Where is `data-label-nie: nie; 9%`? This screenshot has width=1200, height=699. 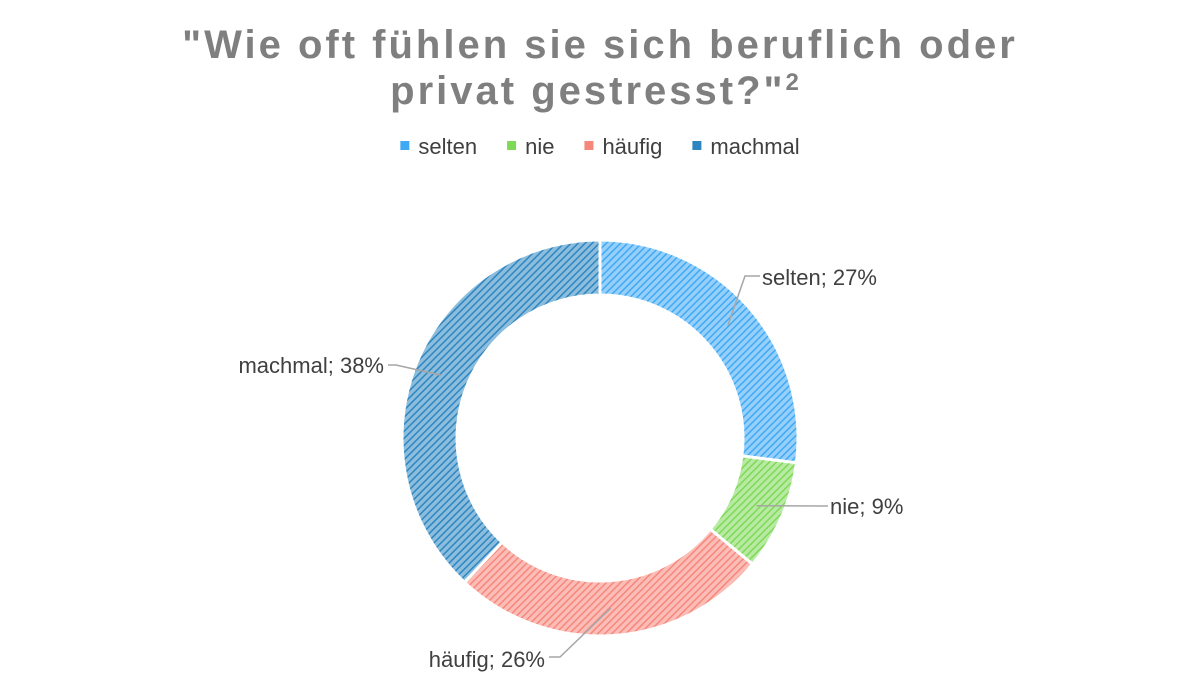
data-label-nie: nie; 9% is located at coordinates (866, 506).